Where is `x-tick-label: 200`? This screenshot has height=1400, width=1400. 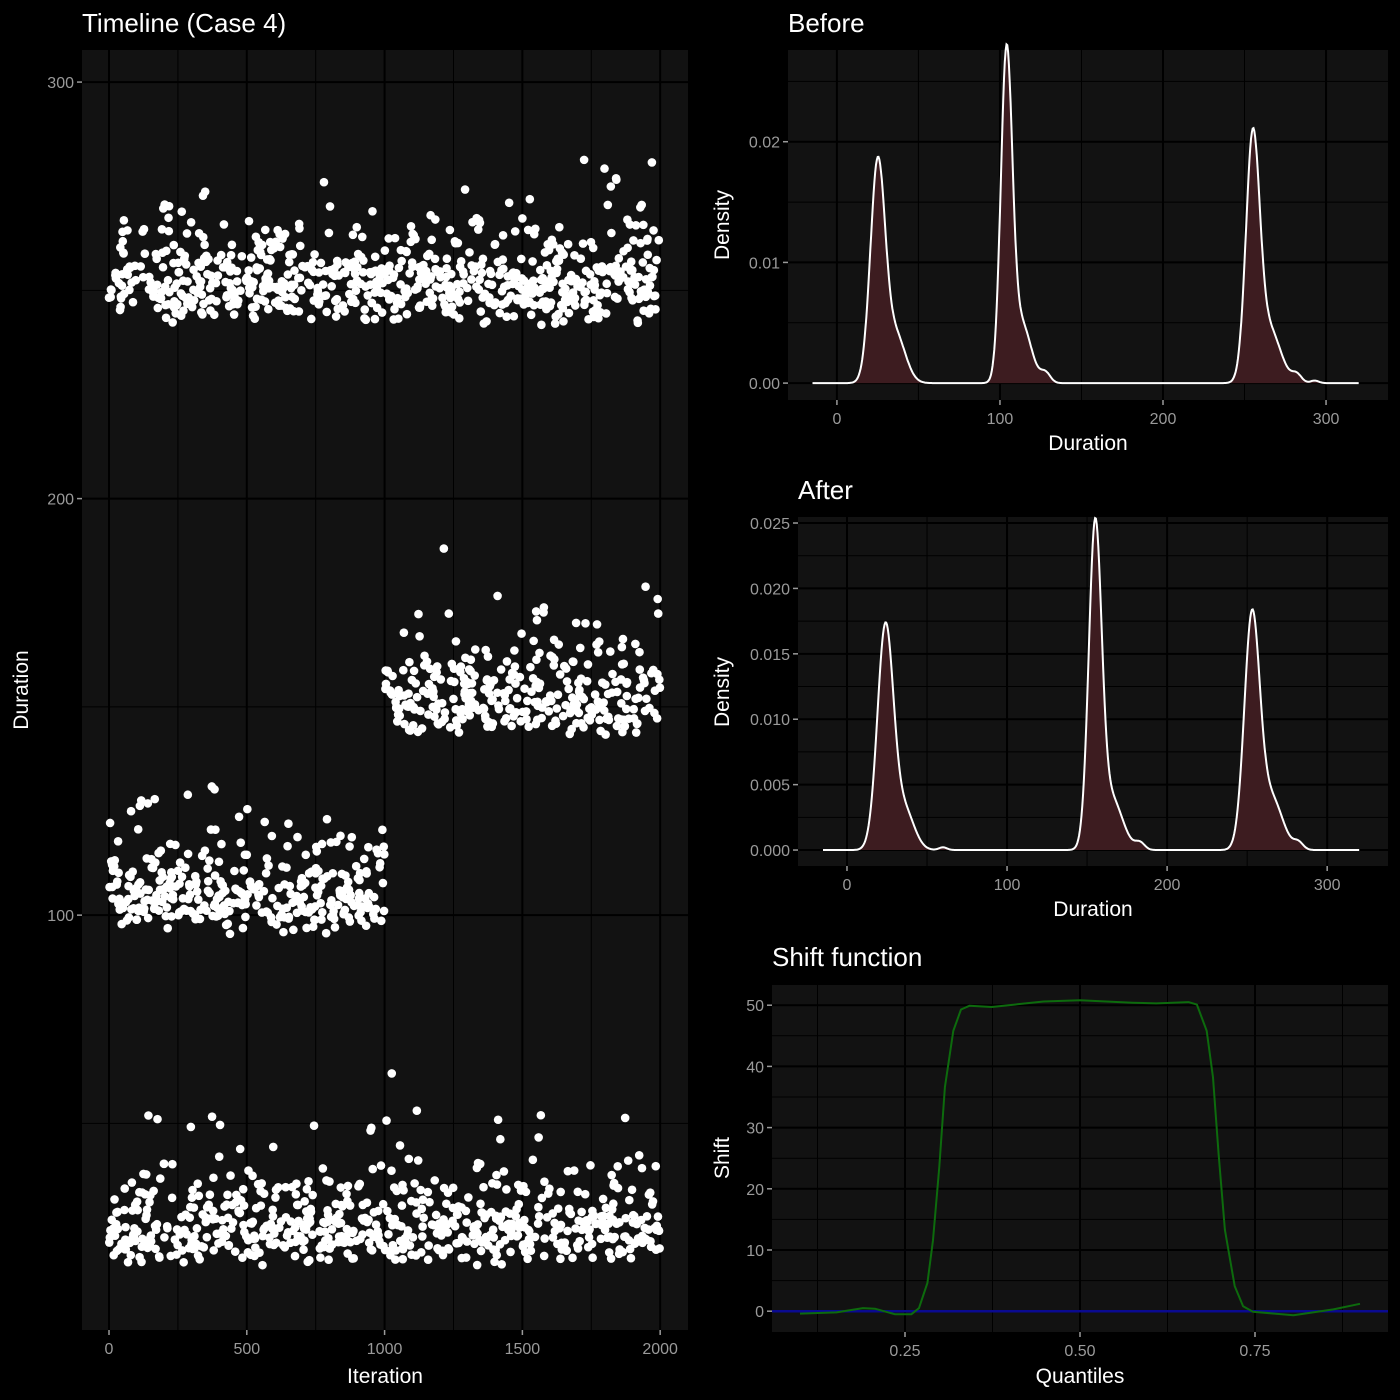
x-tick-label: 200 is located at coordinates (1163, 419).